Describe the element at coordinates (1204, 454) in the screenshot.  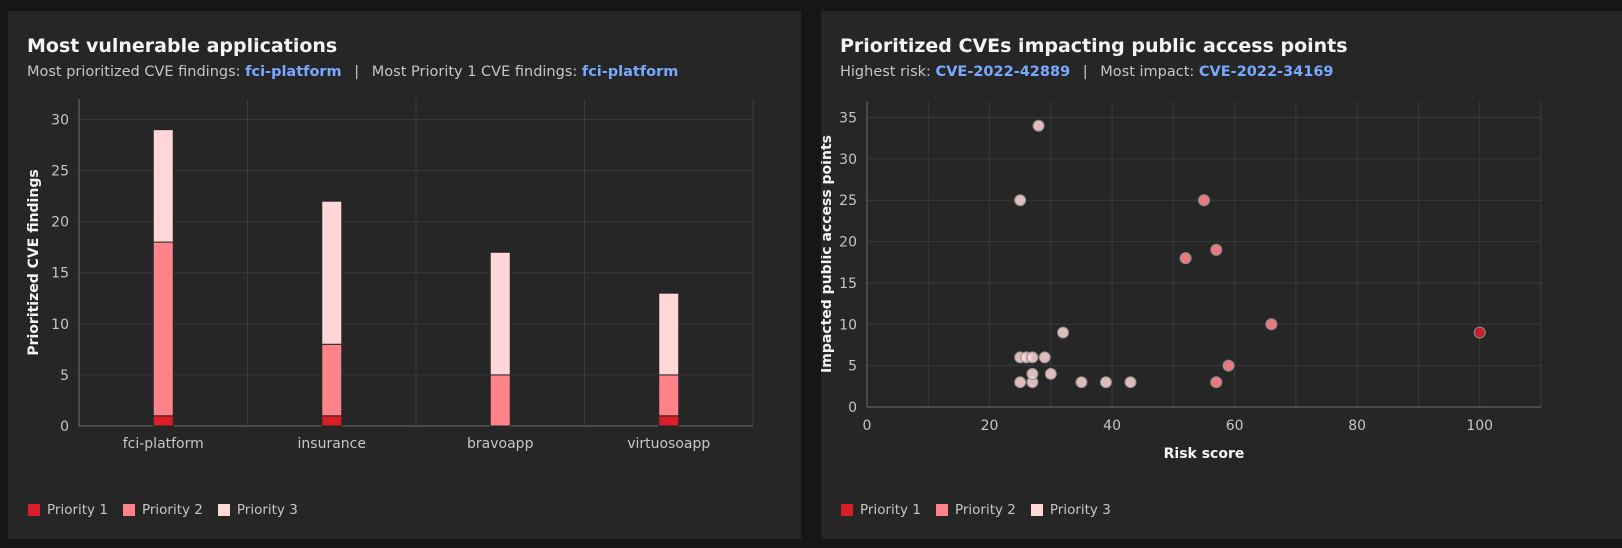
I see `x-axis-label: Risk score` at that location.